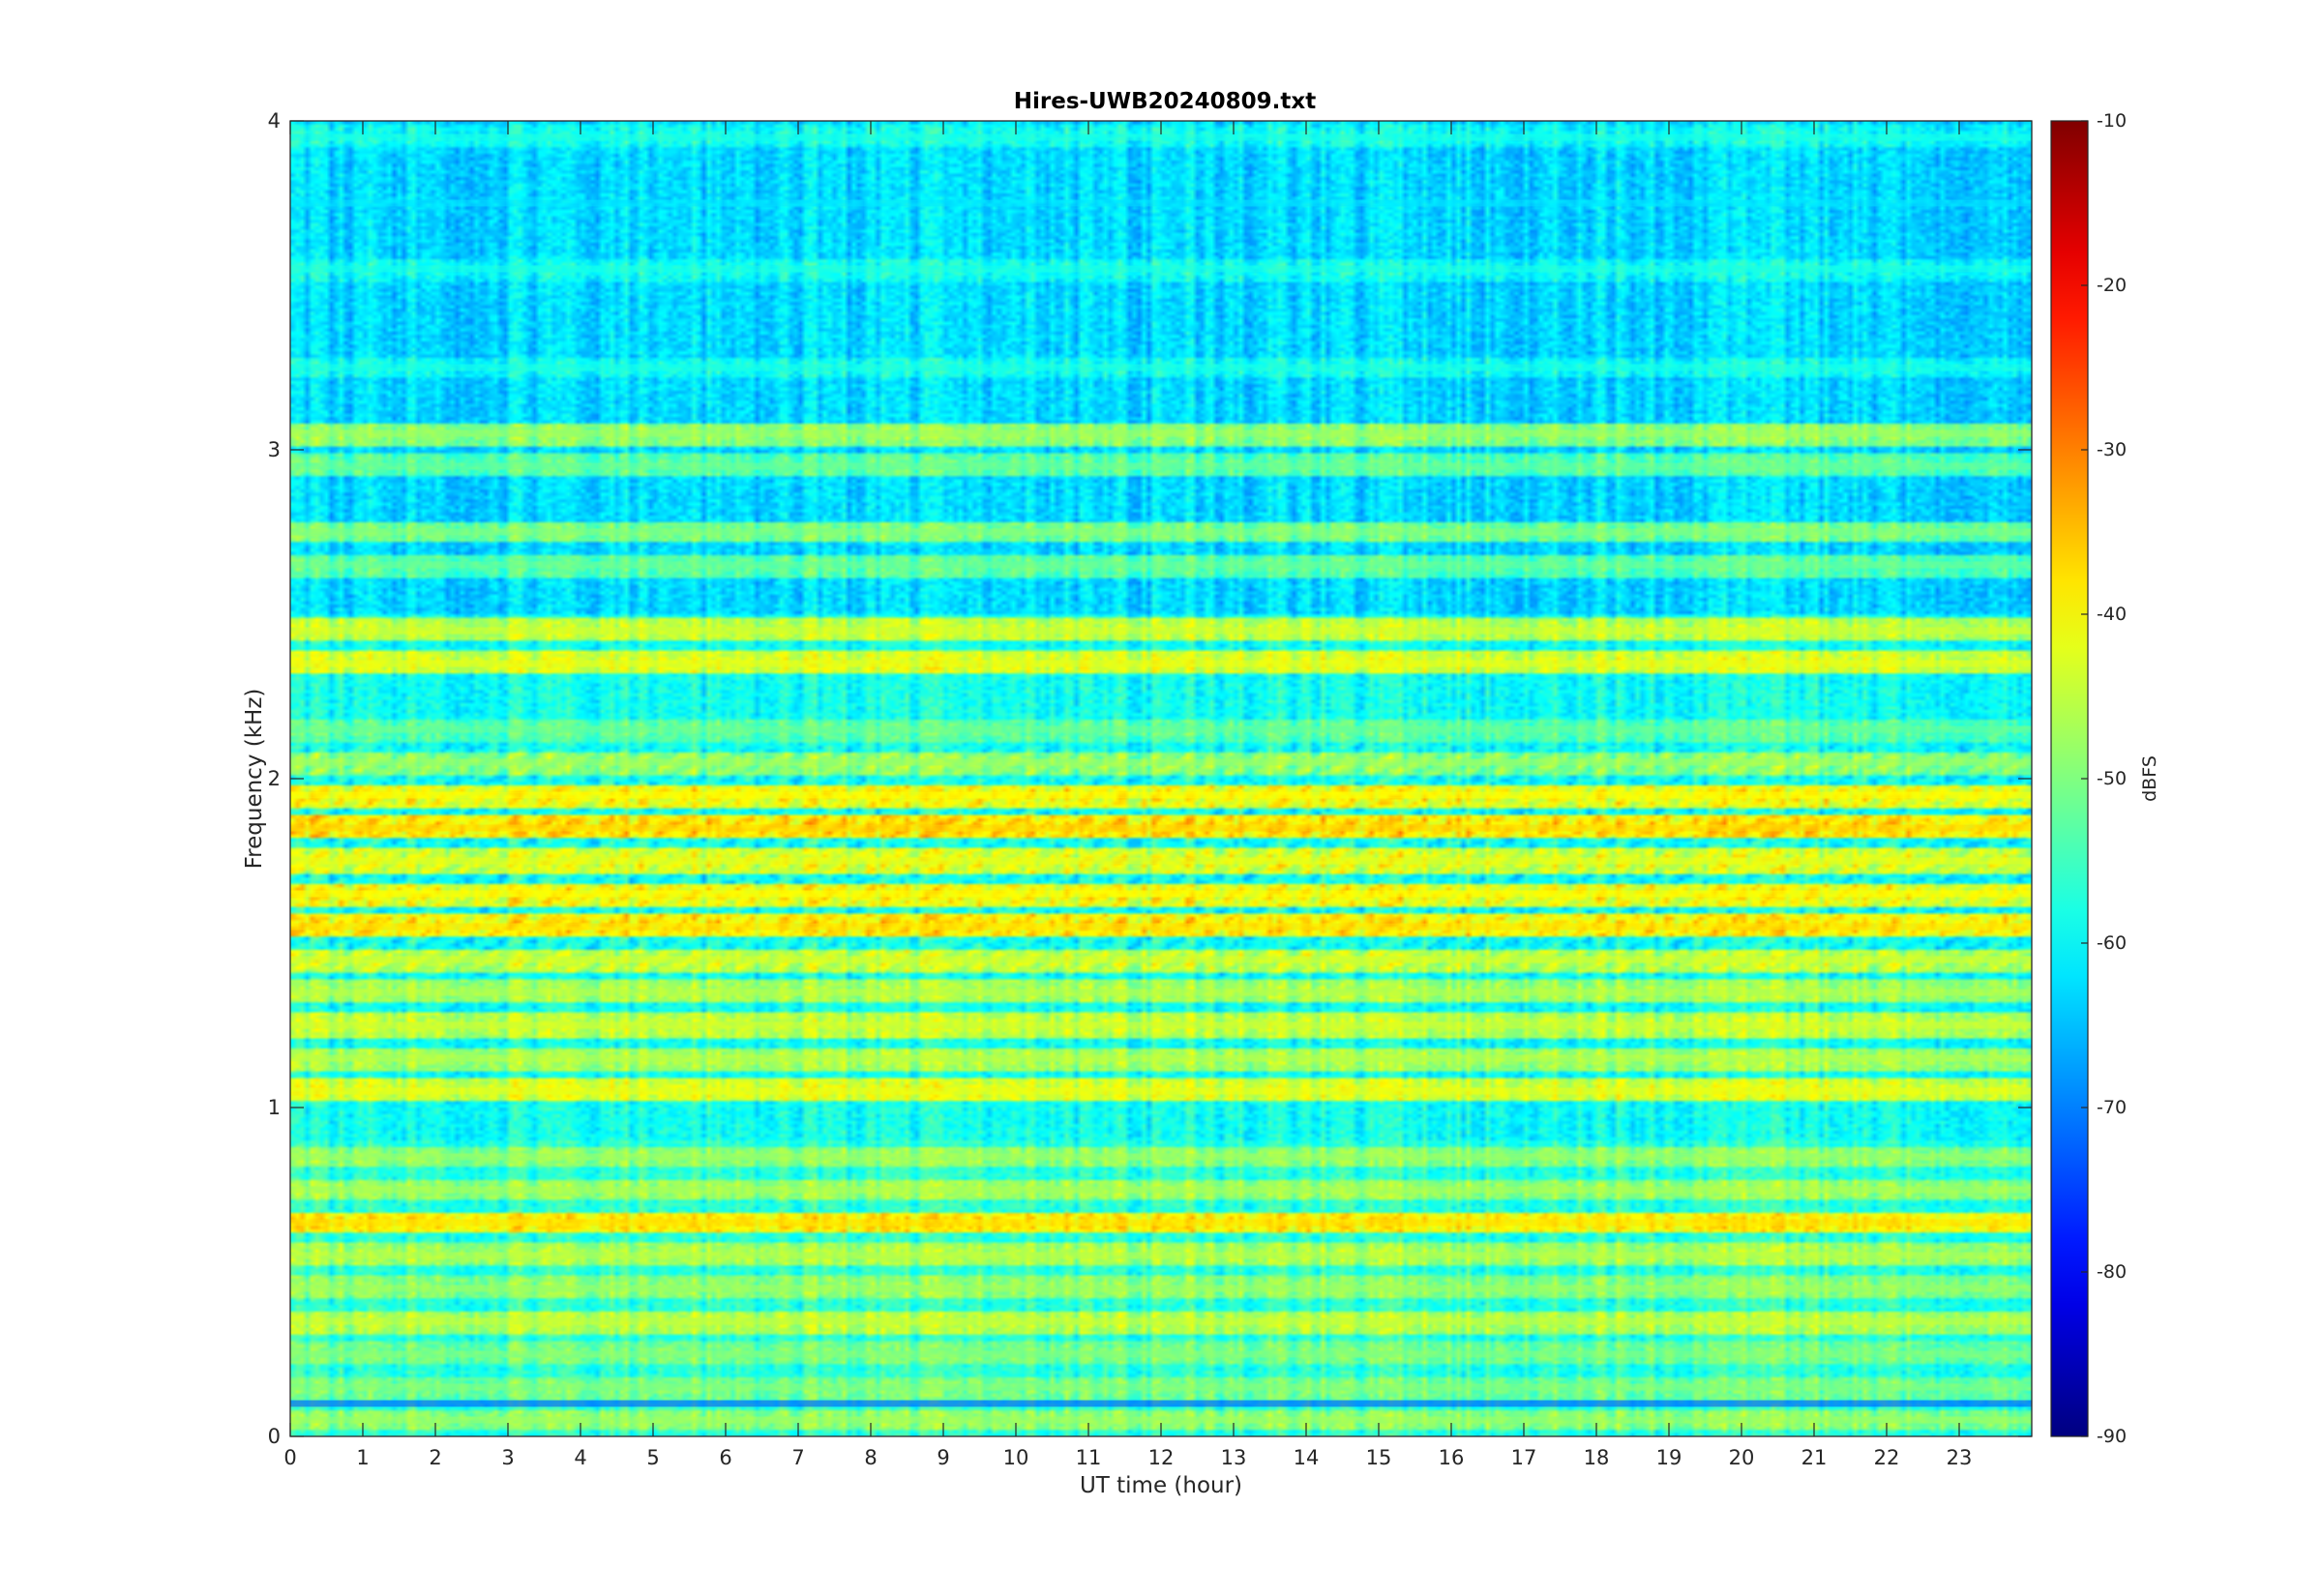  I want to click on colorbar: -10 -20 -30 -40 -50 -60 -70 -80 -90, so click(2088, 778).